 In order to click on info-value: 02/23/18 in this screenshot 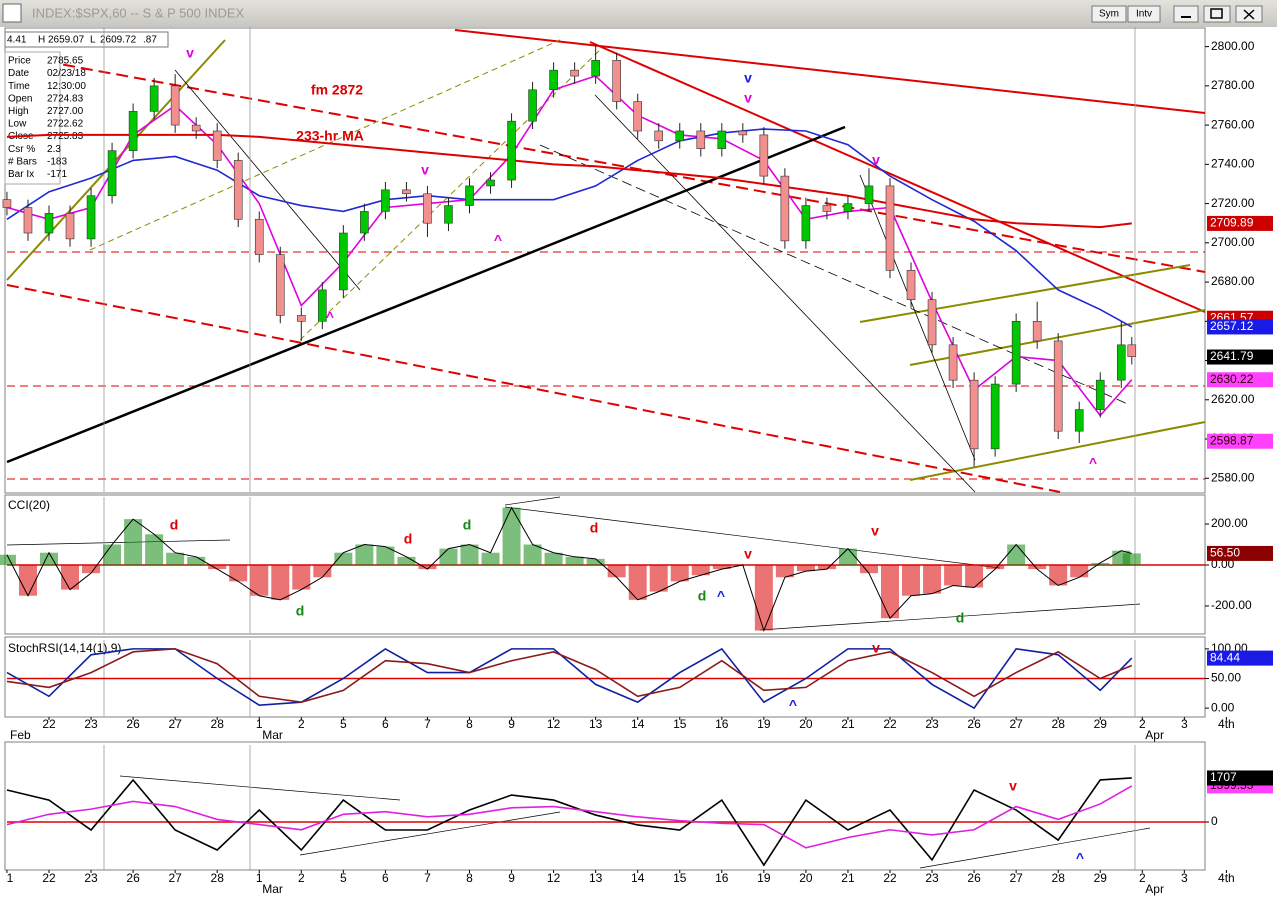, I will do `click(66, 73)`.